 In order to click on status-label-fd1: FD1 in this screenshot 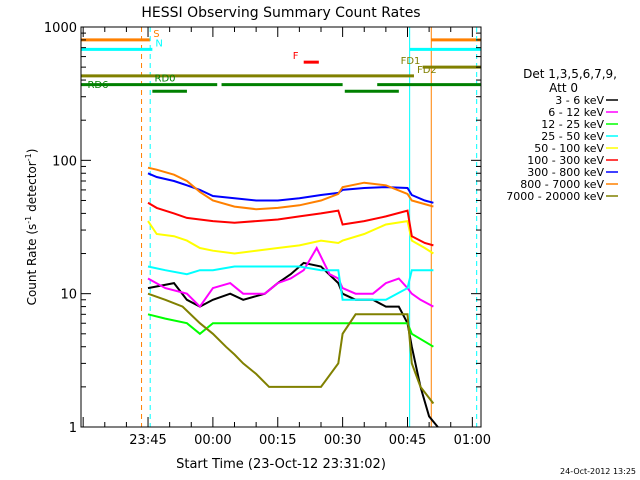, I will do `click(411, 61)`.